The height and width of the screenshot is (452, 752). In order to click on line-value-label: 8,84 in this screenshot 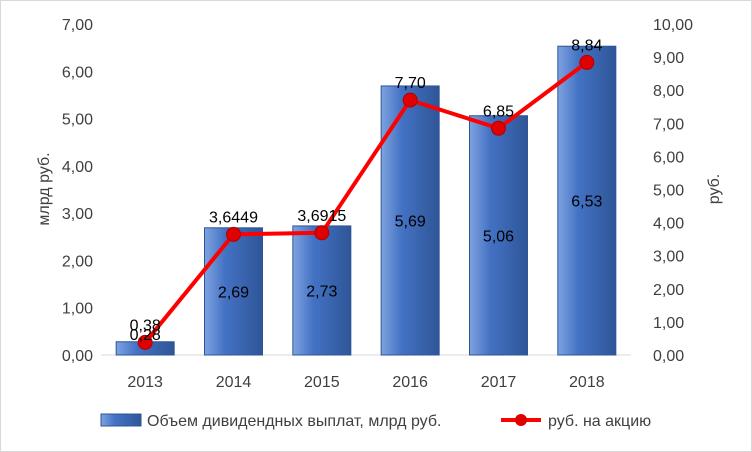, I will do `click(586, 45)`.